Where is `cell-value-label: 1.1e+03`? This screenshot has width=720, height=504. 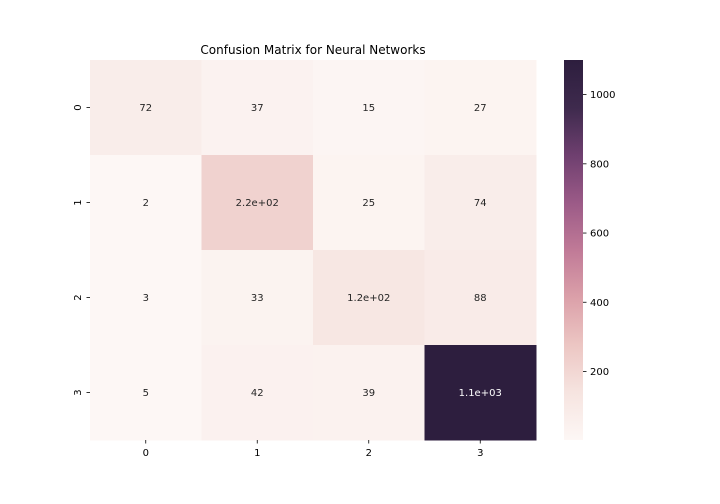
cell-value-label: 1.1e+03 is located at coordinates (480, 393).